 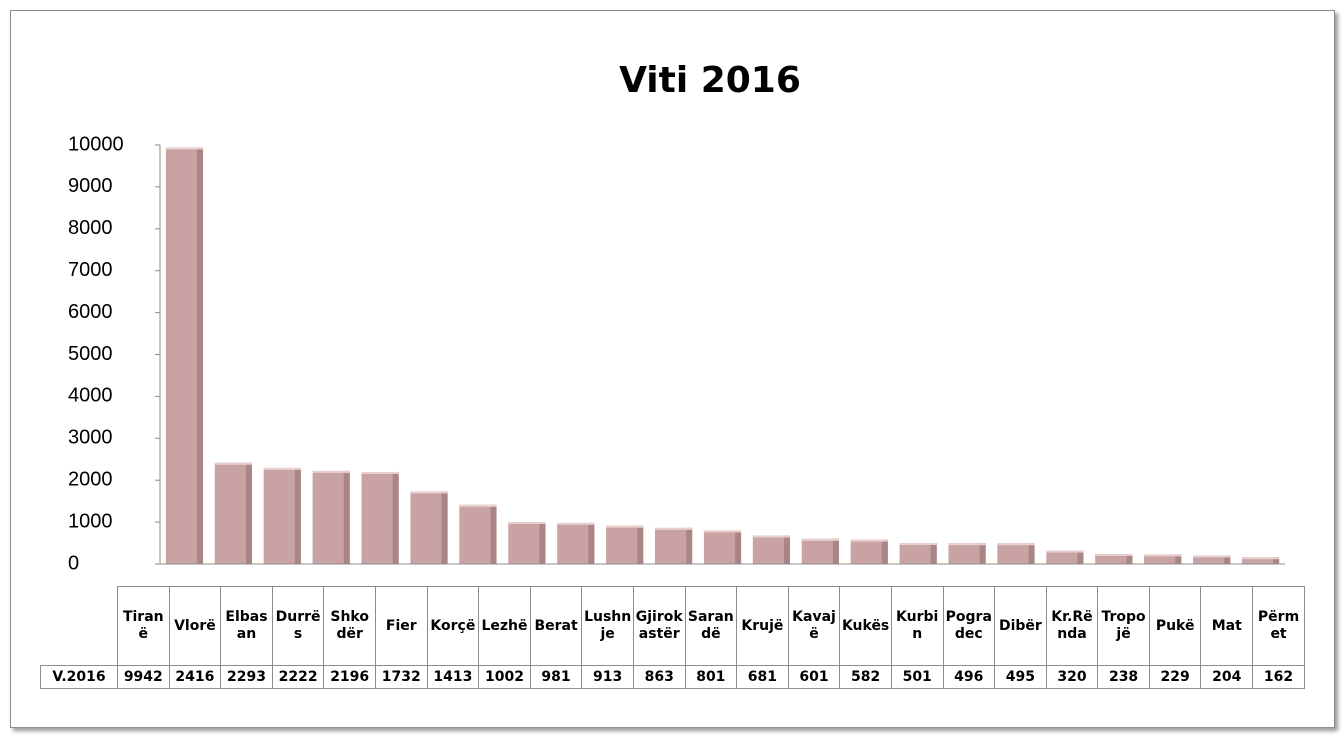 What do you see at coordinates (1123, 626) in the screenshot?
I see `category-cell: Tropojë` at bounding box center [1123, 626].